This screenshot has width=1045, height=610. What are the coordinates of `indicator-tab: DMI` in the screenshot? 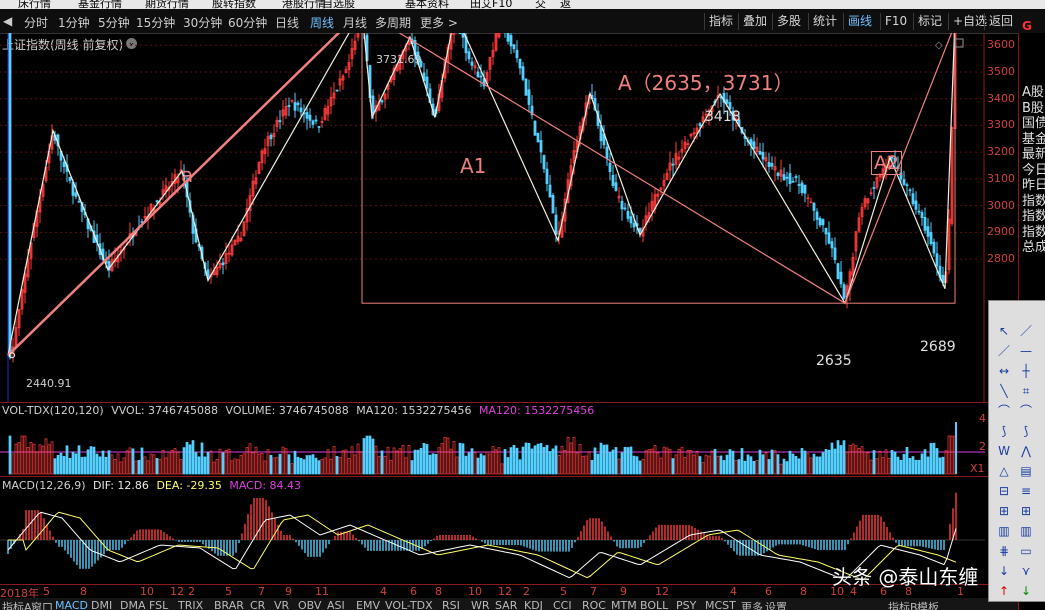 It's located at (102, 604).